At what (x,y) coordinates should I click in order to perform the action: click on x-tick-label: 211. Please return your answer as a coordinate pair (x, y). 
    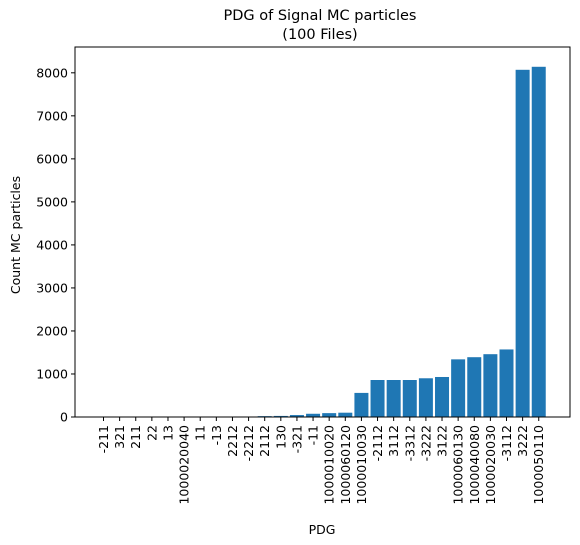
    Looking at the image, I should click on (135, 437).